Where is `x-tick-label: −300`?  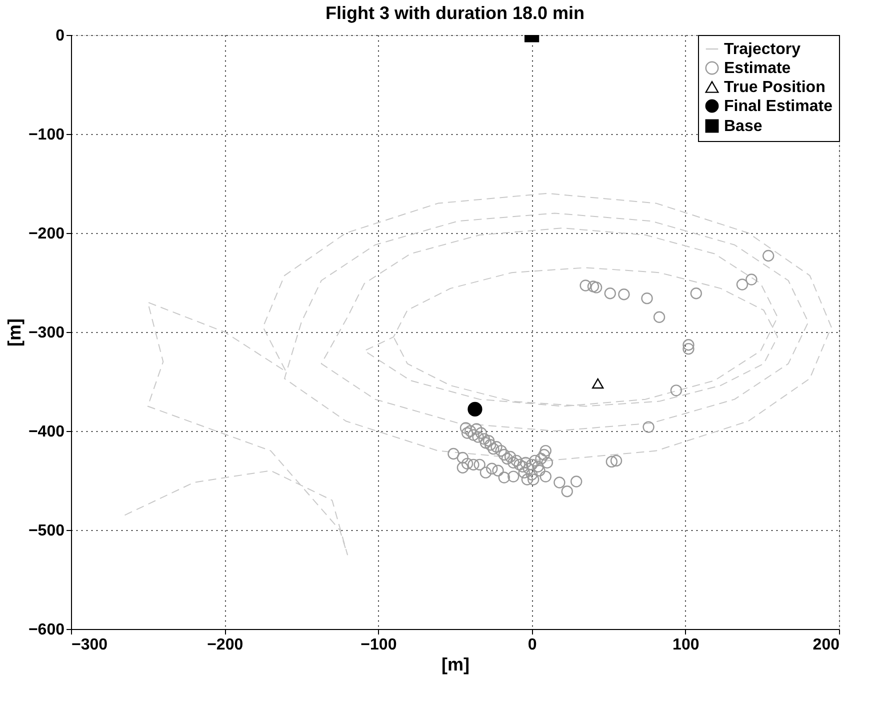 x-tick-label: −300 is located at coordinates (90, 645).